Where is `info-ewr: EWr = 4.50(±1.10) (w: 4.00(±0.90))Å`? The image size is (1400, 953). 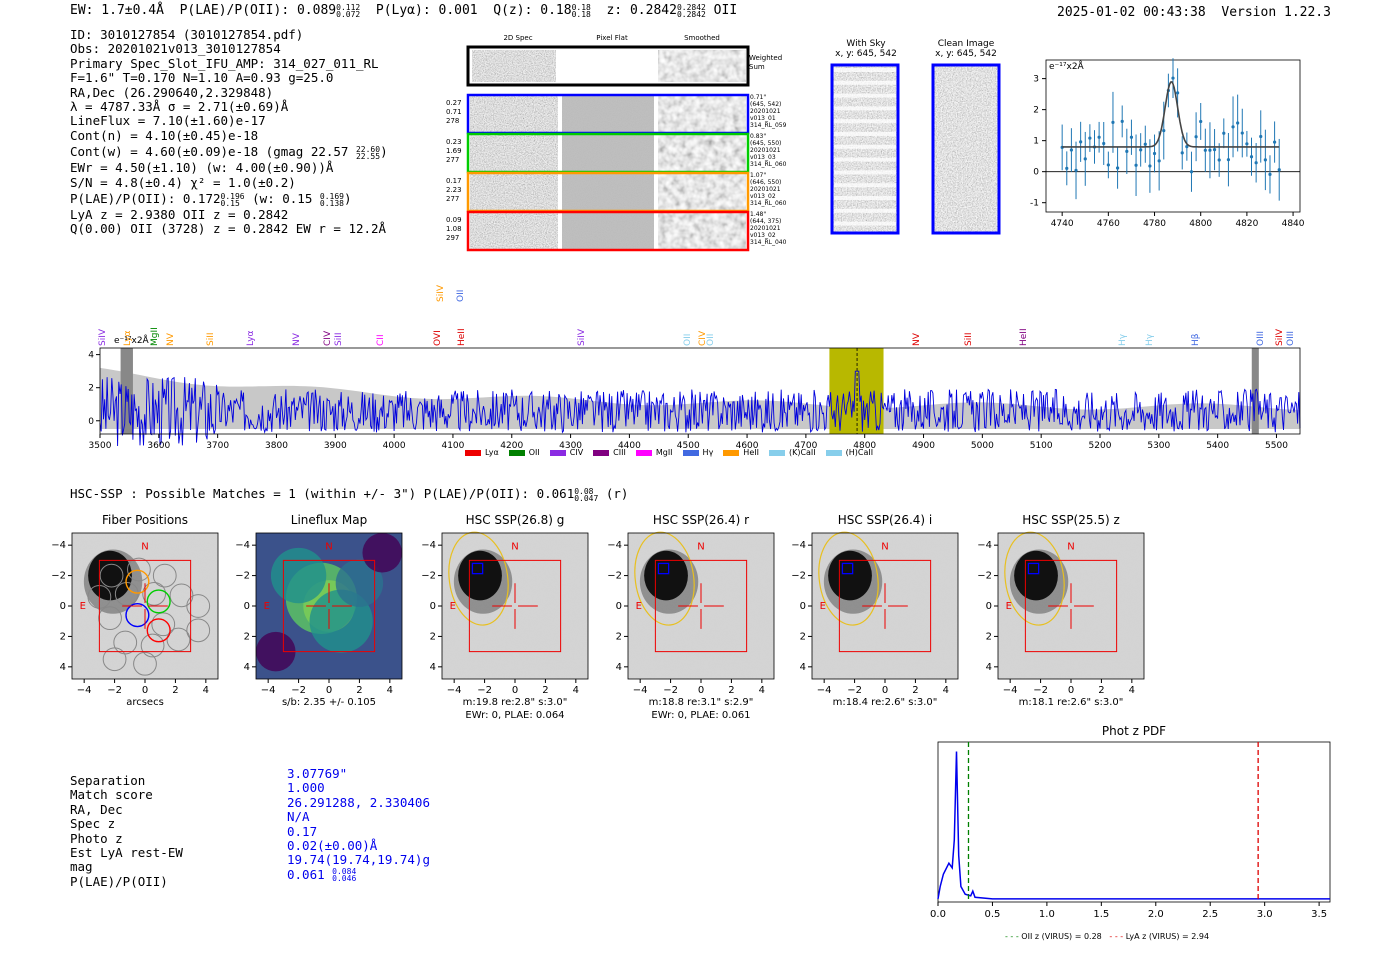
info-ewr: EWr = 4.50(±1.10) (w: 4.00(±0.90))Å is located at coordinates (202, 168).